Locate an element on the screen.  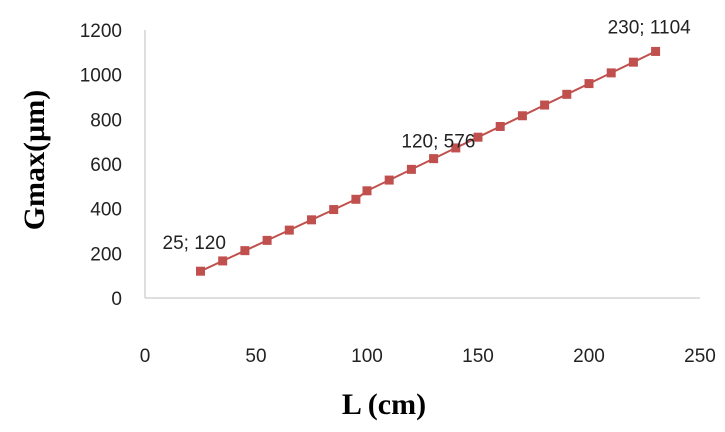
y-tick-label: 1000 is located at coordinates (101, 76).